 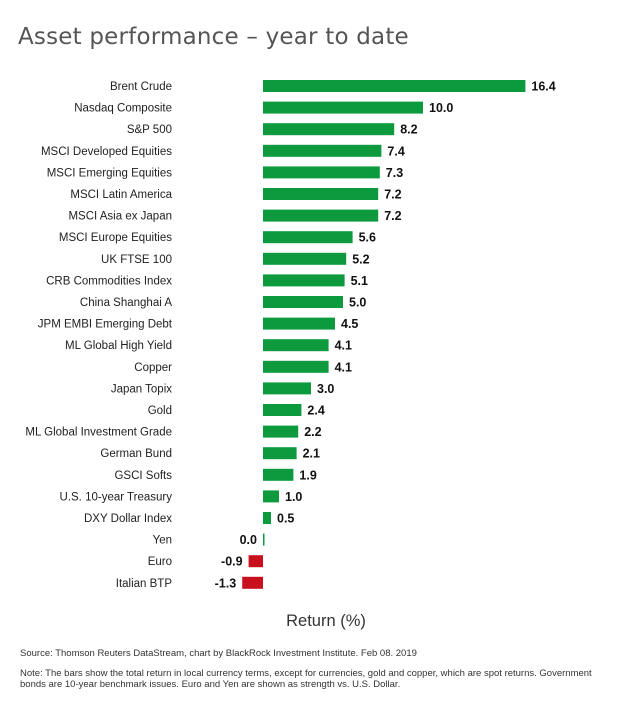 What do you see at coordinates (394, 173) in the screenshot?
I see `value-label: 7.3` at bounding box center [394, 173].